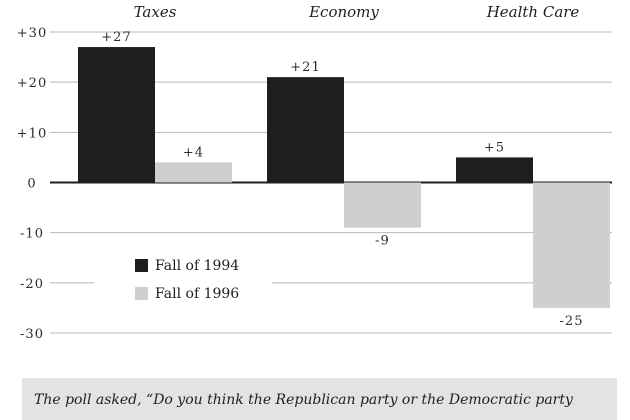 This screenshot has width=630, height=420. I want to click on category-label: Taxes, so click(155, 12).